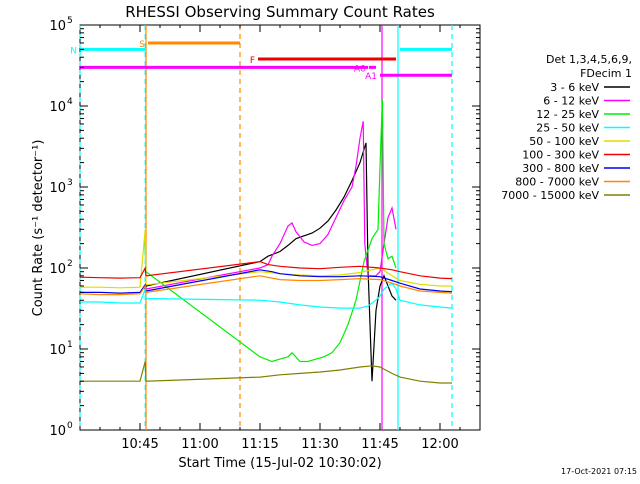 Image resolution: width=640 pixels, height=484 pixels. What do you see at coordinates (589, 59) in the screenshot?
I see `legend-header-line-1: Det 1,3,4,5,6,9,` at bounding box center [589, 59].